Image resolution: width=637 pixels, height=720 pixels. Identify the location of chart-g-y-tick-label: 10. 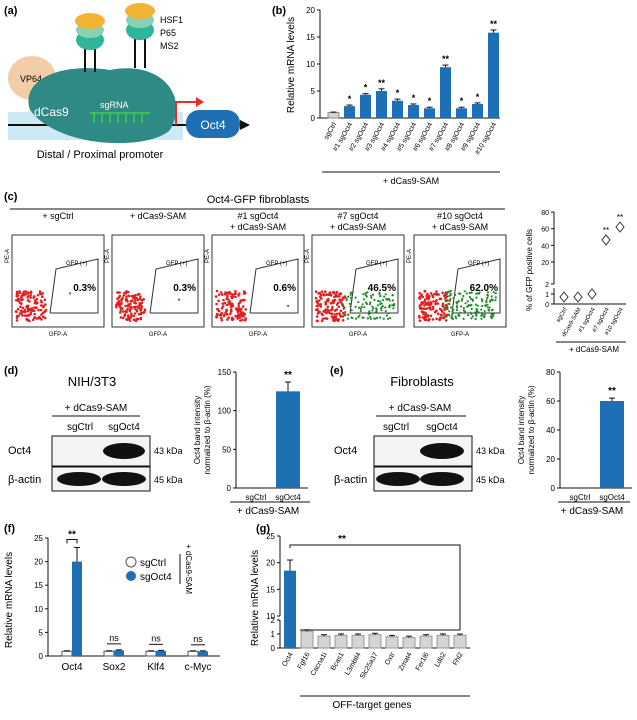
(270, 616).